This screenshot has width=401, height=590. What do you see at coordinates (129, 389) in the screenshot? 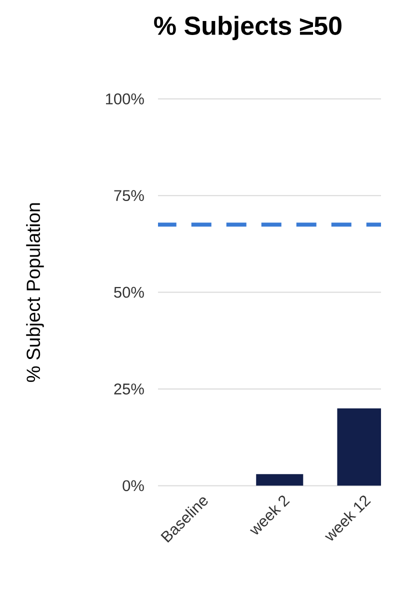
I see `y-tick-label: 25%` at bounding box center [129, 389].